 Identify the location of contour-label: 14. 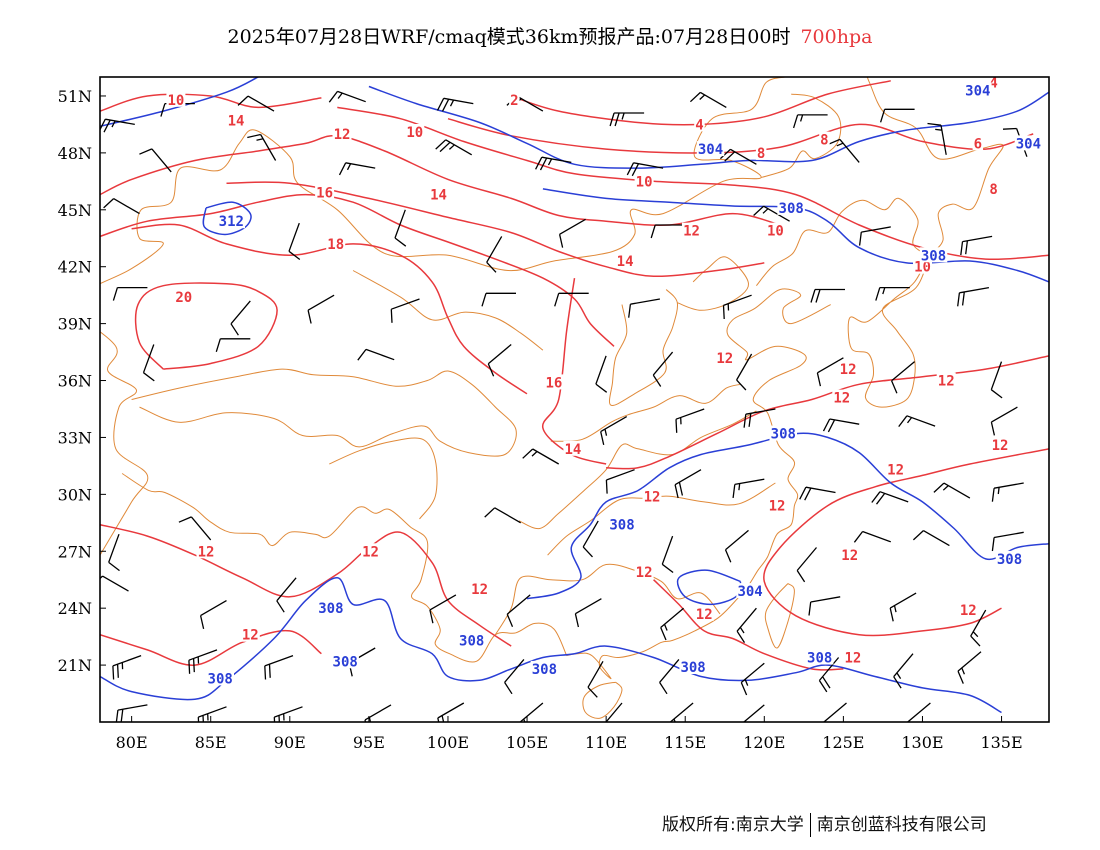
(625, 262).